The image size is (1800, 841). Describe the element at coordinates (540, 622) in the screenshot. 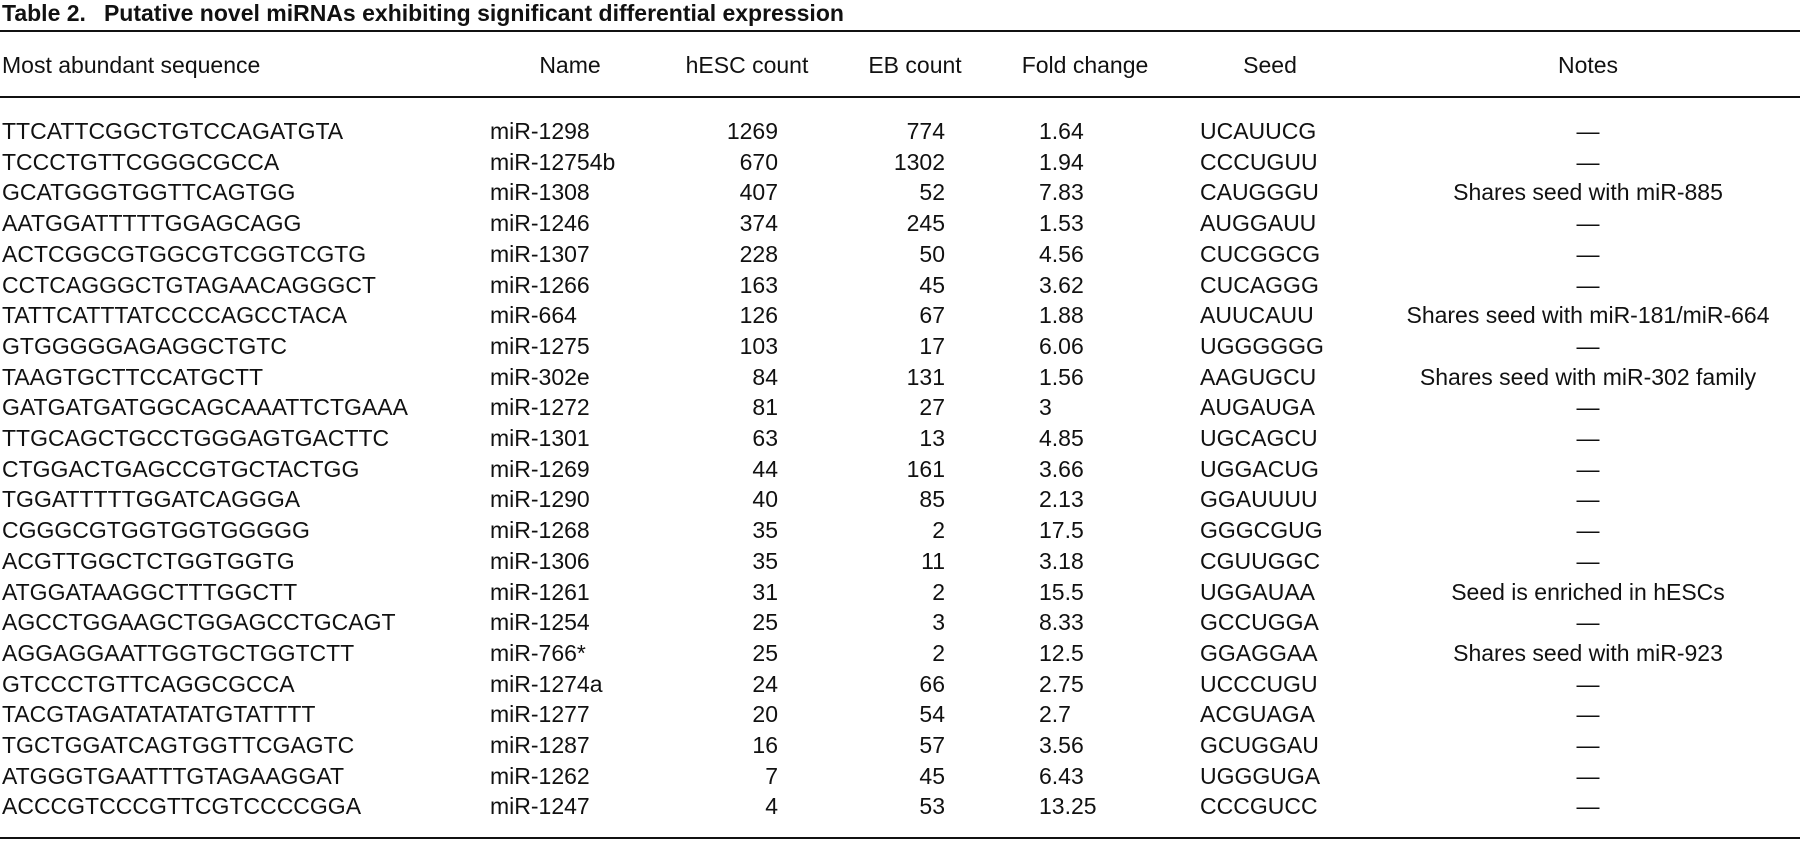

I see `cell-name: miR-1254` at that location.